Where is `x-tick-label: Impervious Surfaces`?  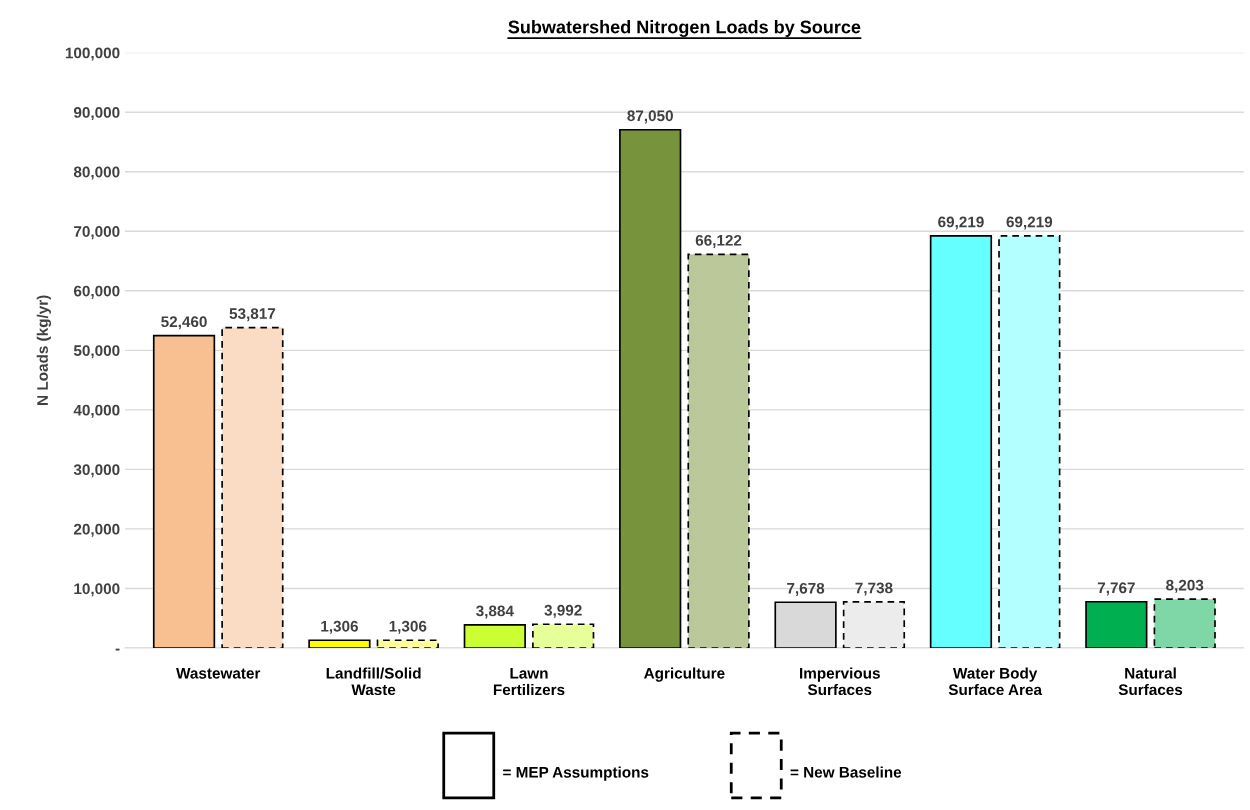
x-tick-label: Impervious Surfaces is located at coordinates (840, 681).